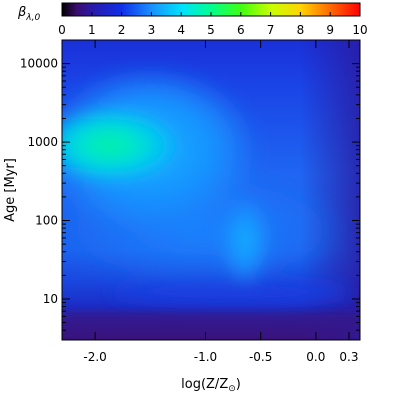 This screenshot has height=400, width=400. Describe the element at coordinates (348, 357) in the screenshot. I see `x-tick-label: 0.3` at that location.